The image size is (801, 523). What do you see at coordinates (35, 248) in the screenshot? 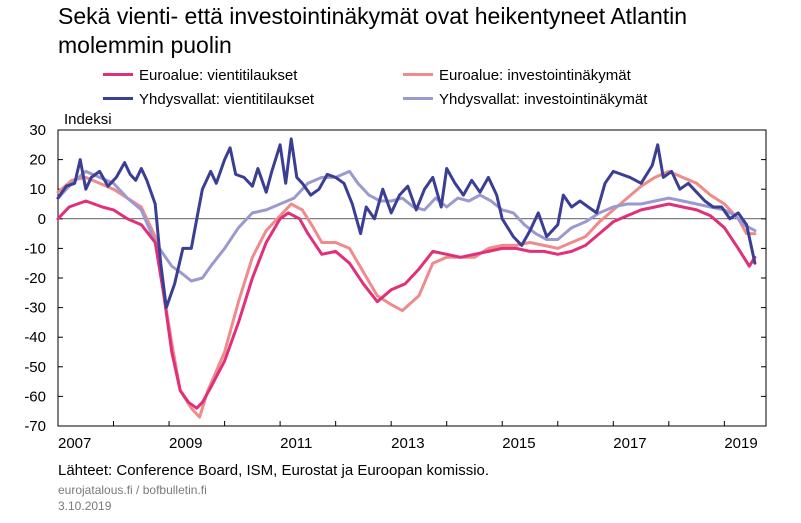
I see `y-tick-label: -10` at bounding box center [35, 248].